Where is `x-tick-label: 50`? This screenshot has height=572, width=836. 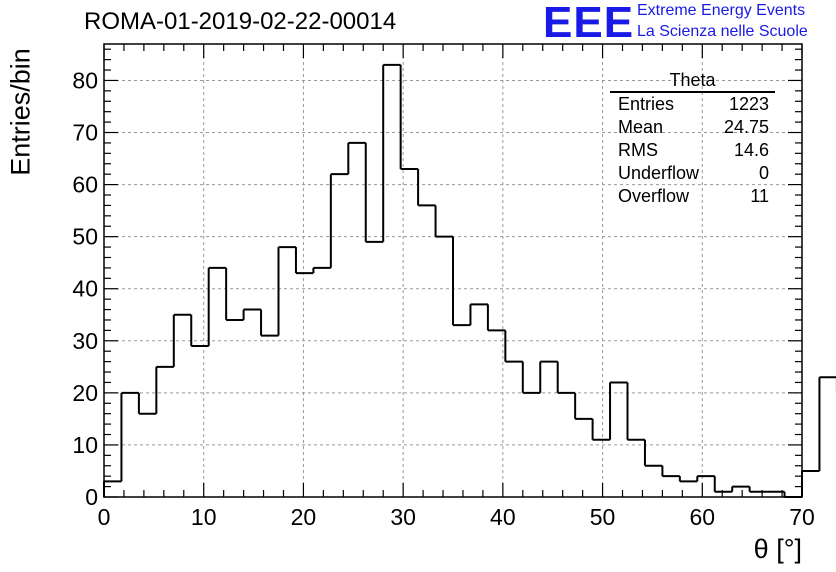 x-tick-label: 50 is located at coordinates (603, 517).